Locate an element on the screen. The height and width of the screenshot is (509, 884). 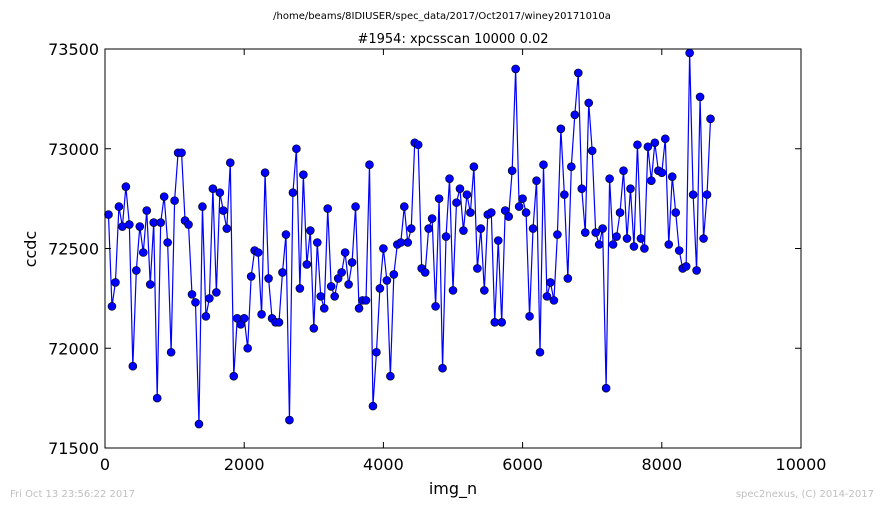
x-tick-label: 2000 is located at coordinates (244, 464).